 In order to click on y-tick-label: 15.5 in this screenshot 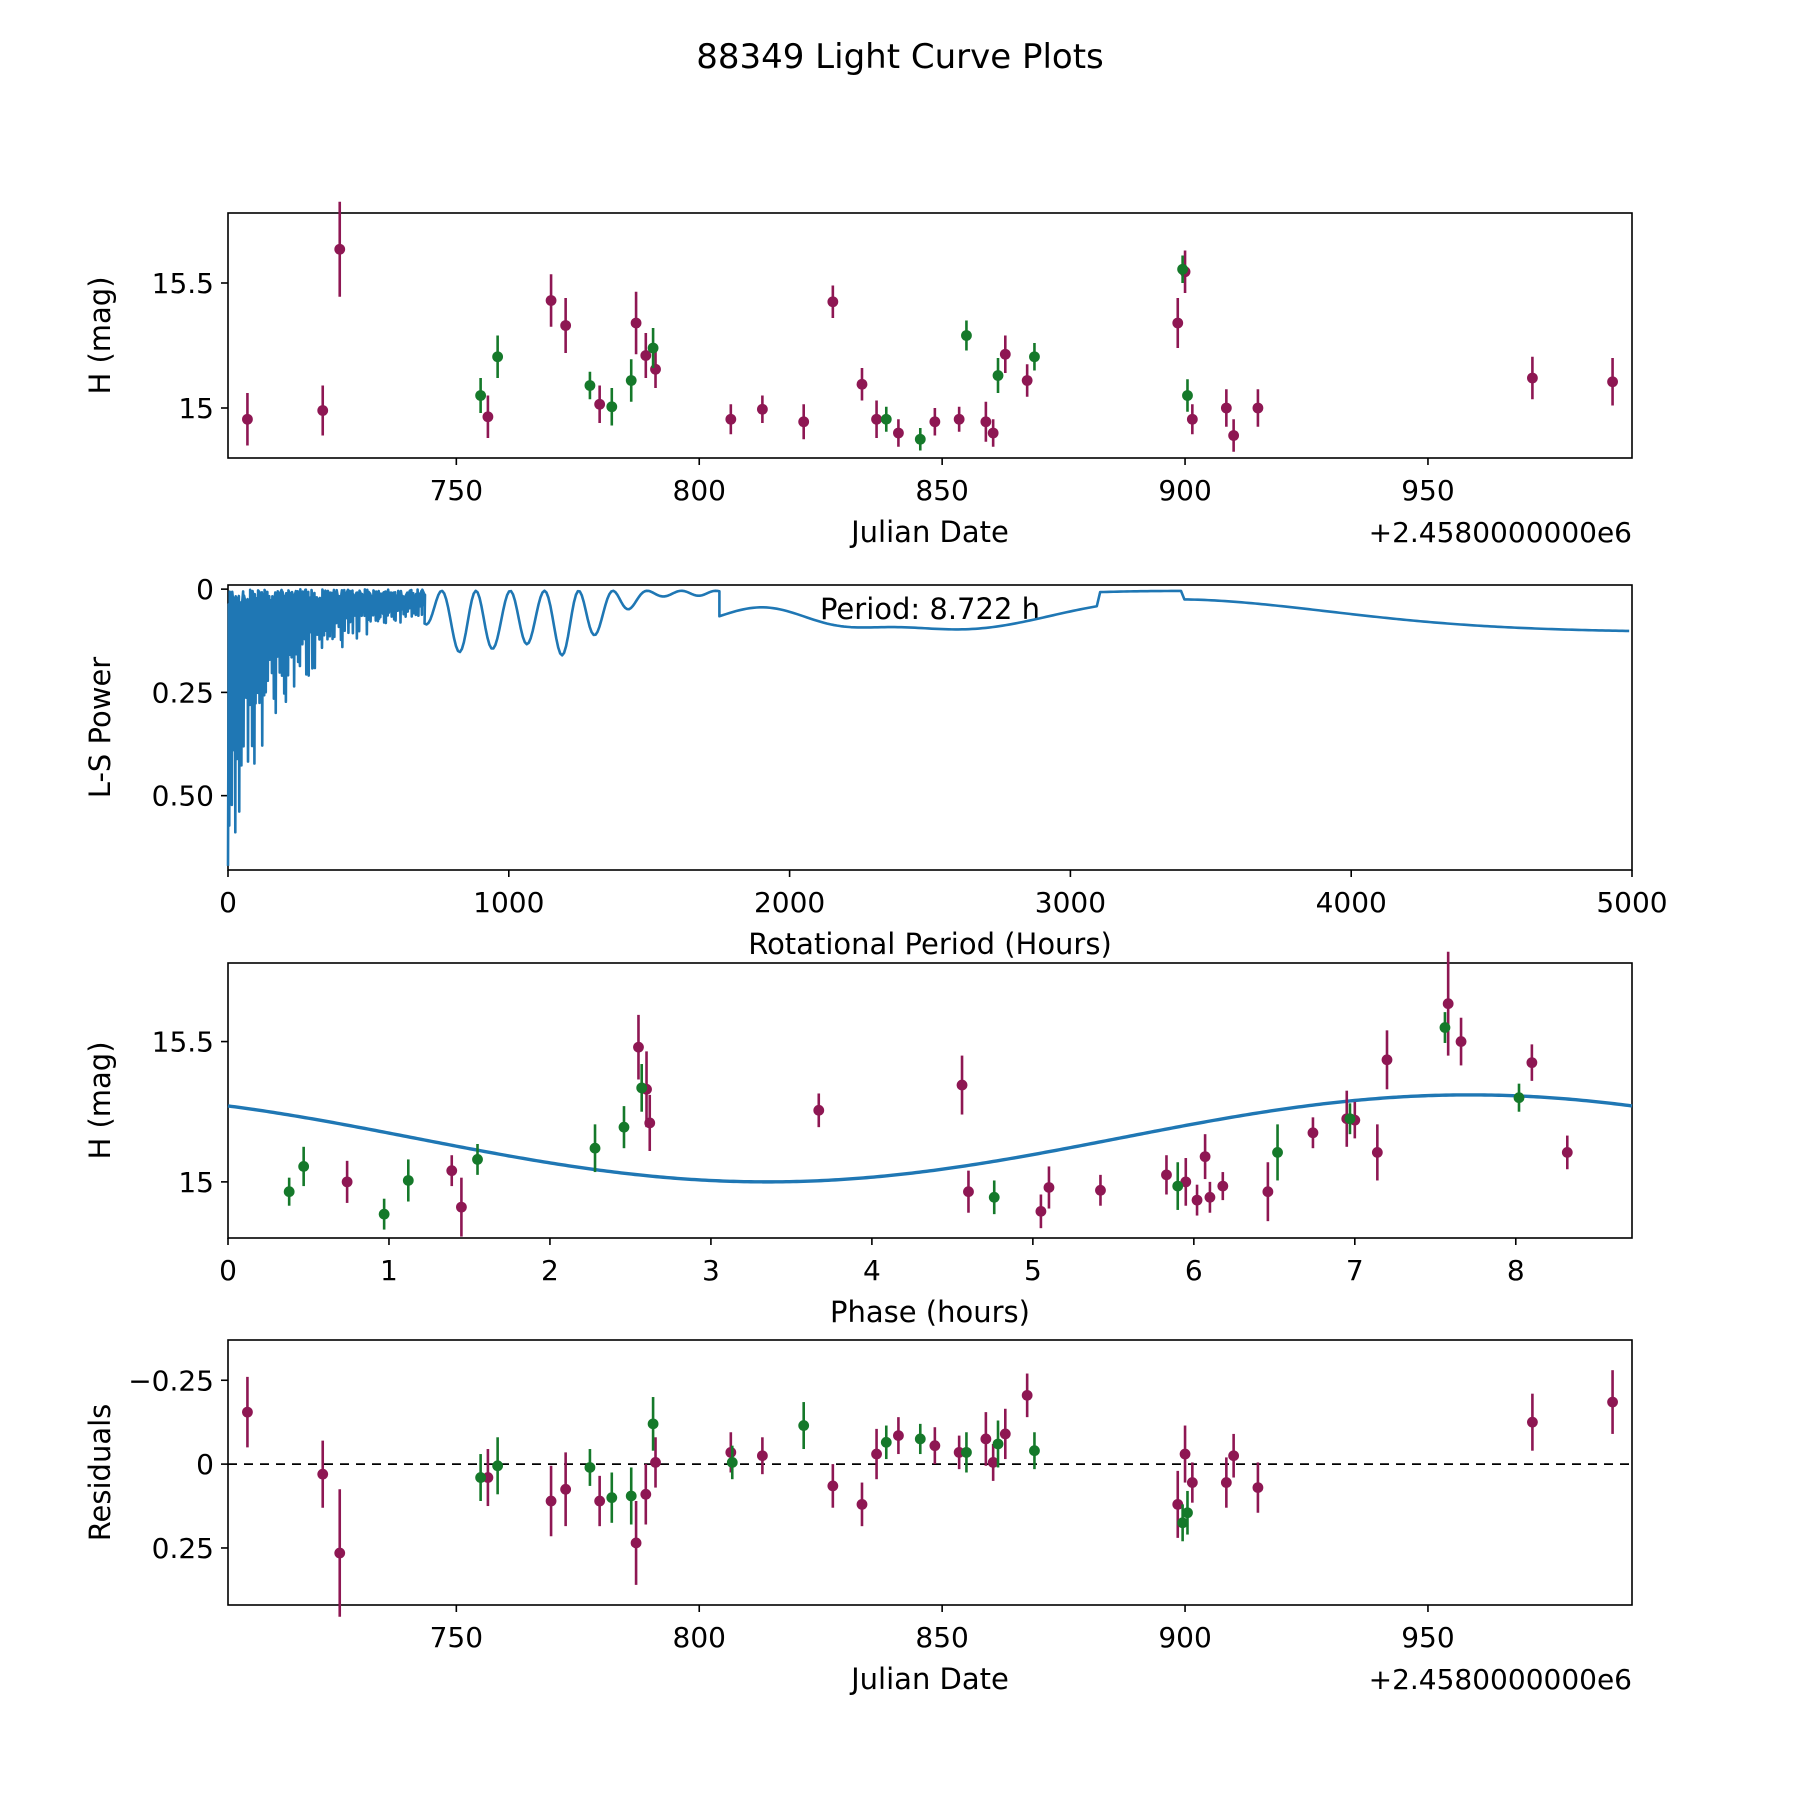, I will do `click(183, 1042)`.